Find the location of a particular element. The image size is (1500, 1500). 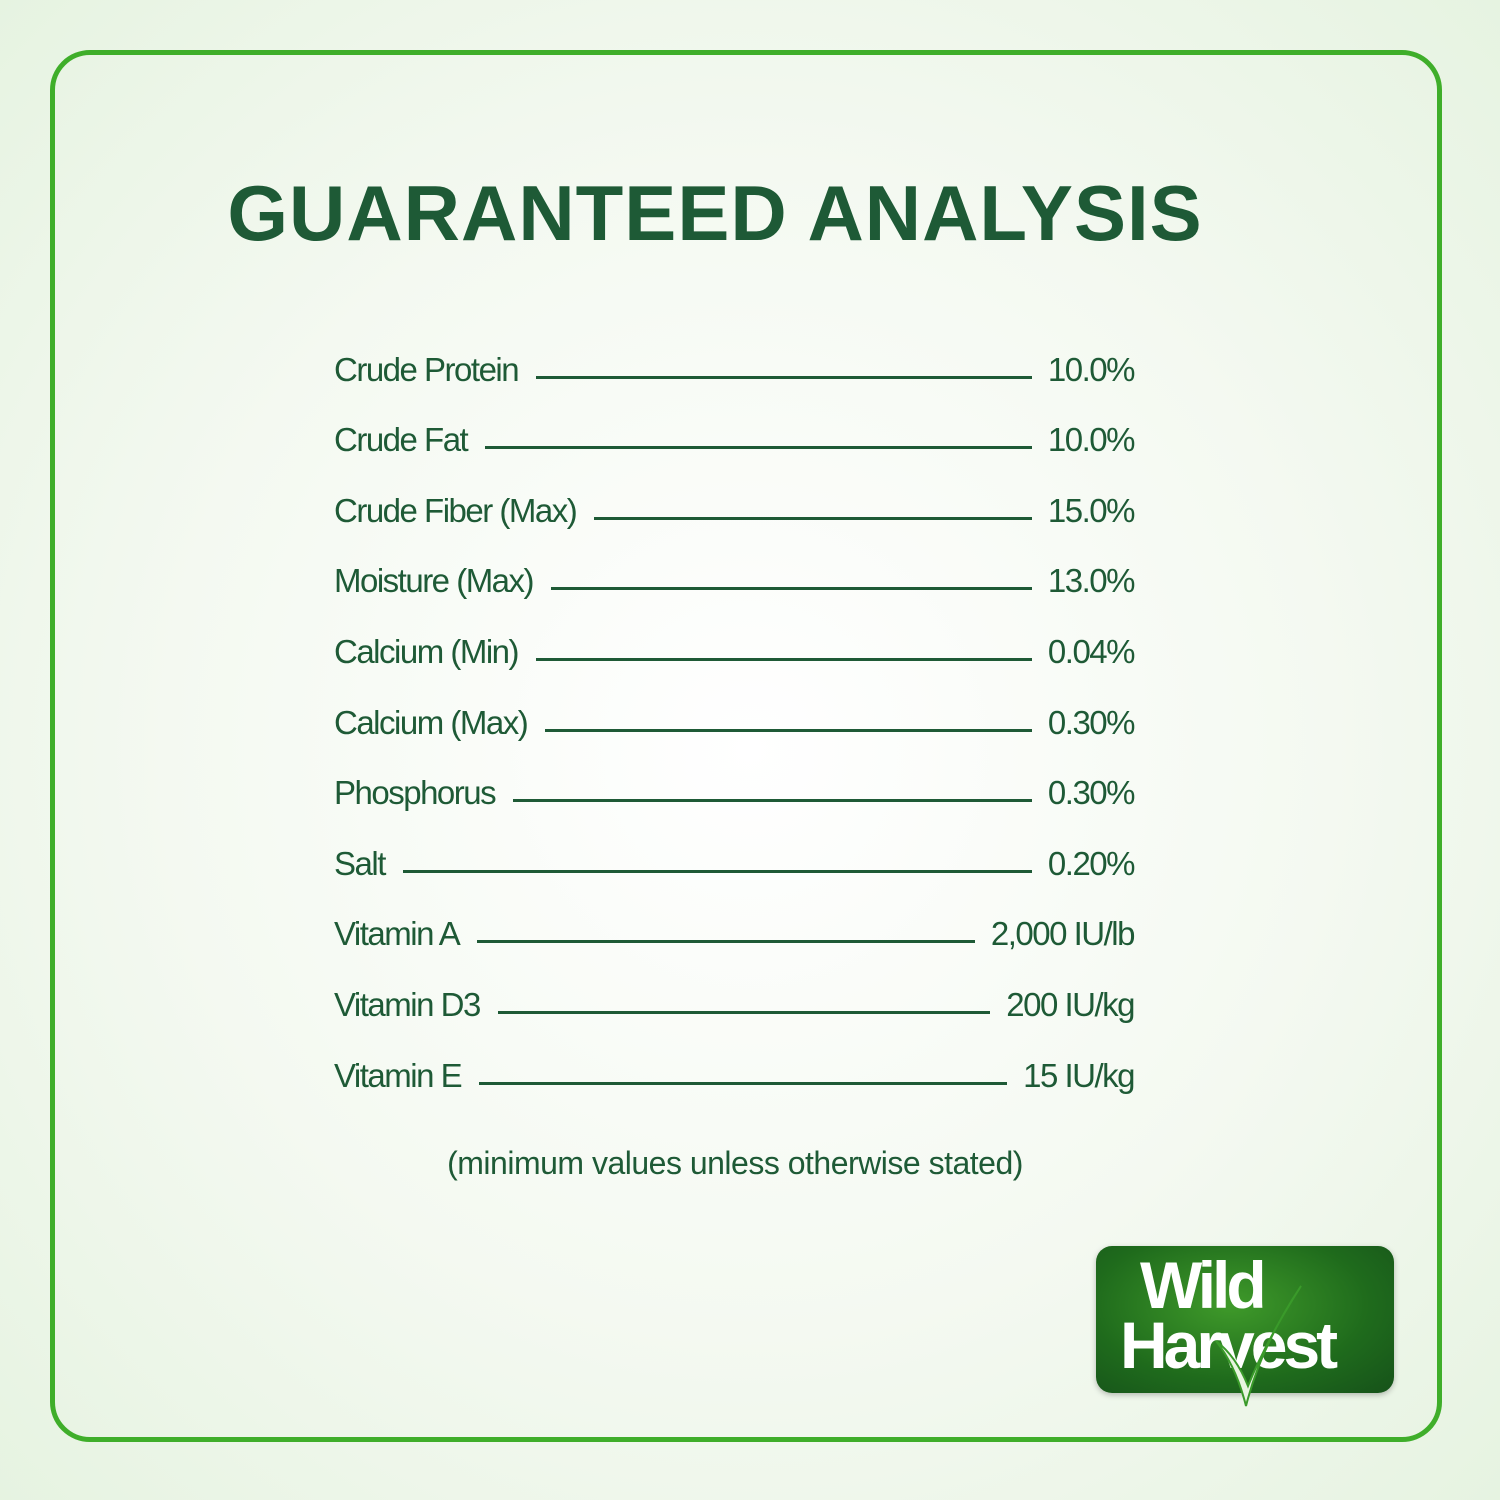

page-title: GUARANTEED ANALYSIS is located at coordinates (715, 213).